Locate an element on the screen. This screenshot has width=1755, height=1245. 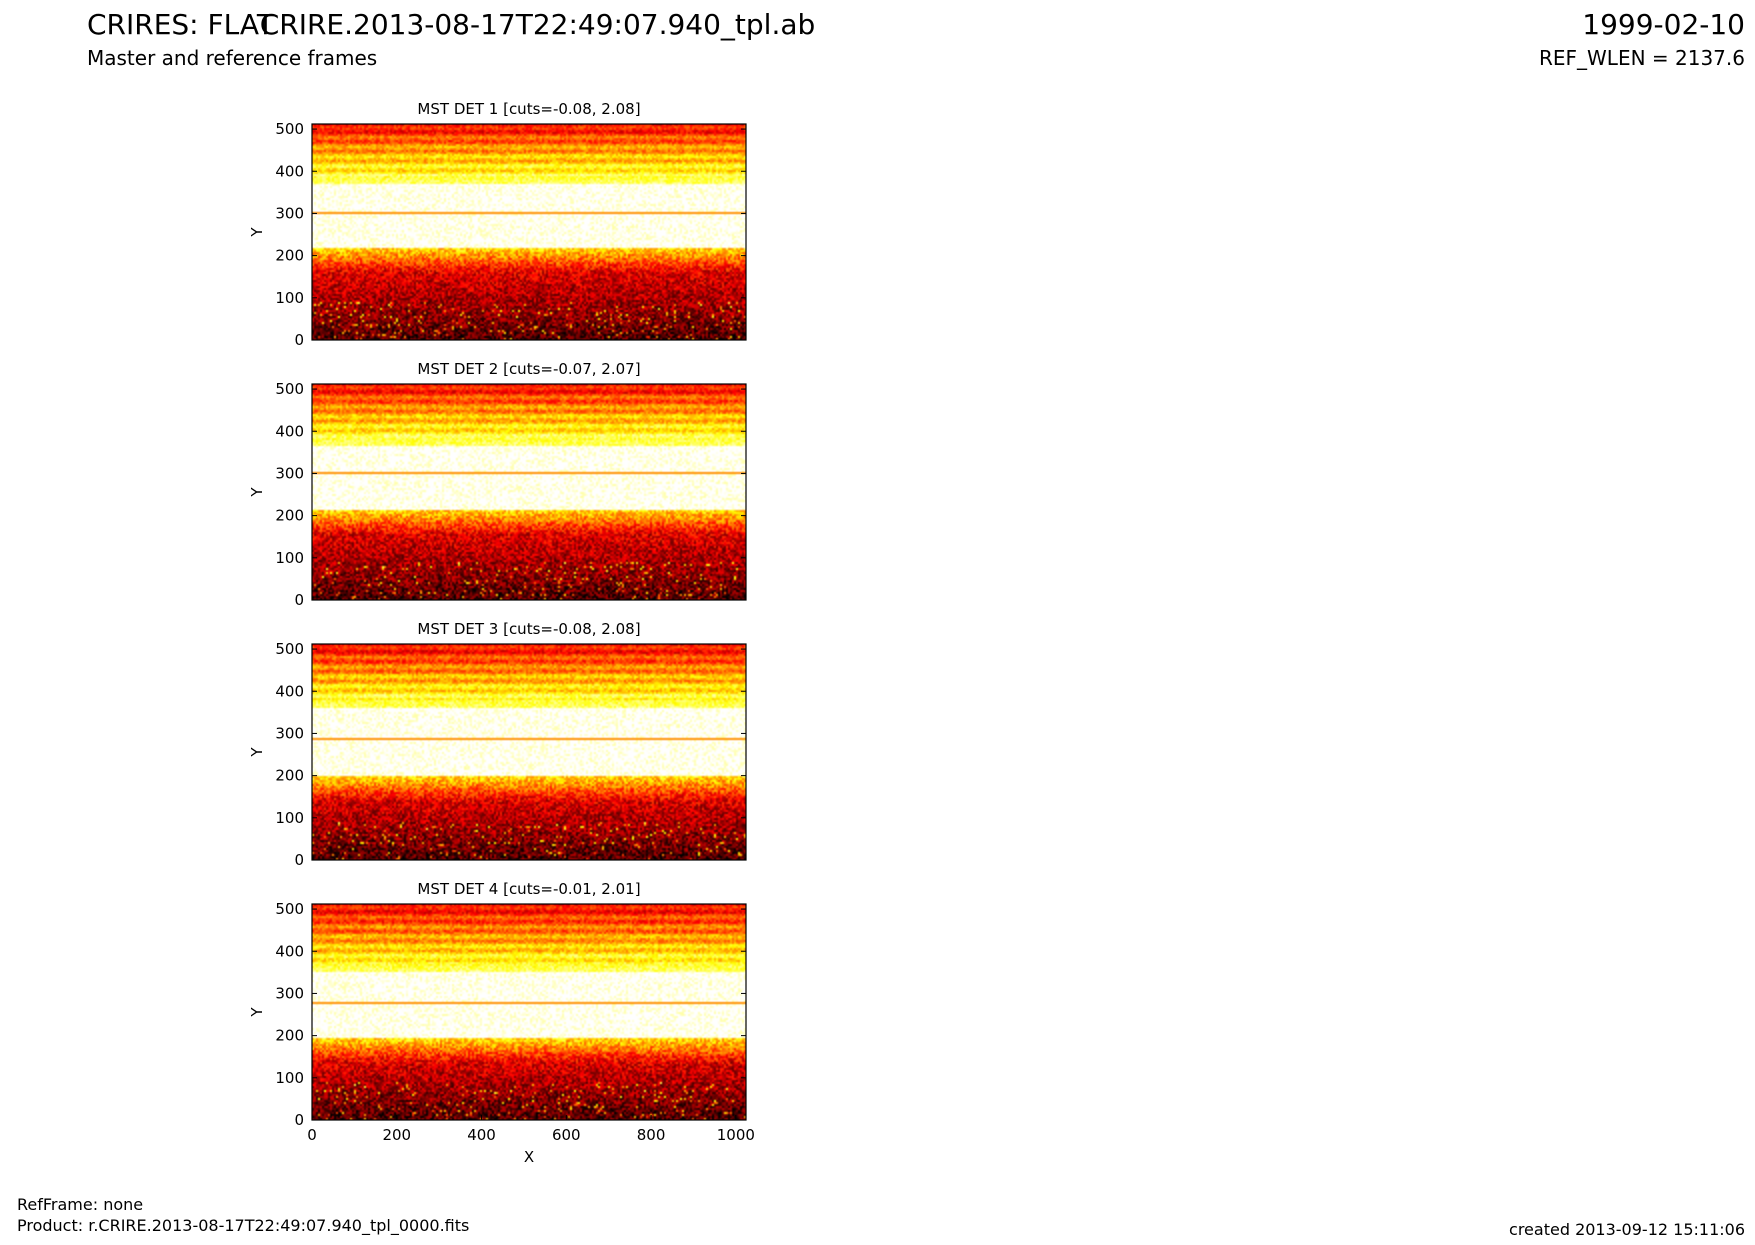
panel-title: MST DET 1 [cuts=-0.08, 2.08] is located at coordinates (528, 109).